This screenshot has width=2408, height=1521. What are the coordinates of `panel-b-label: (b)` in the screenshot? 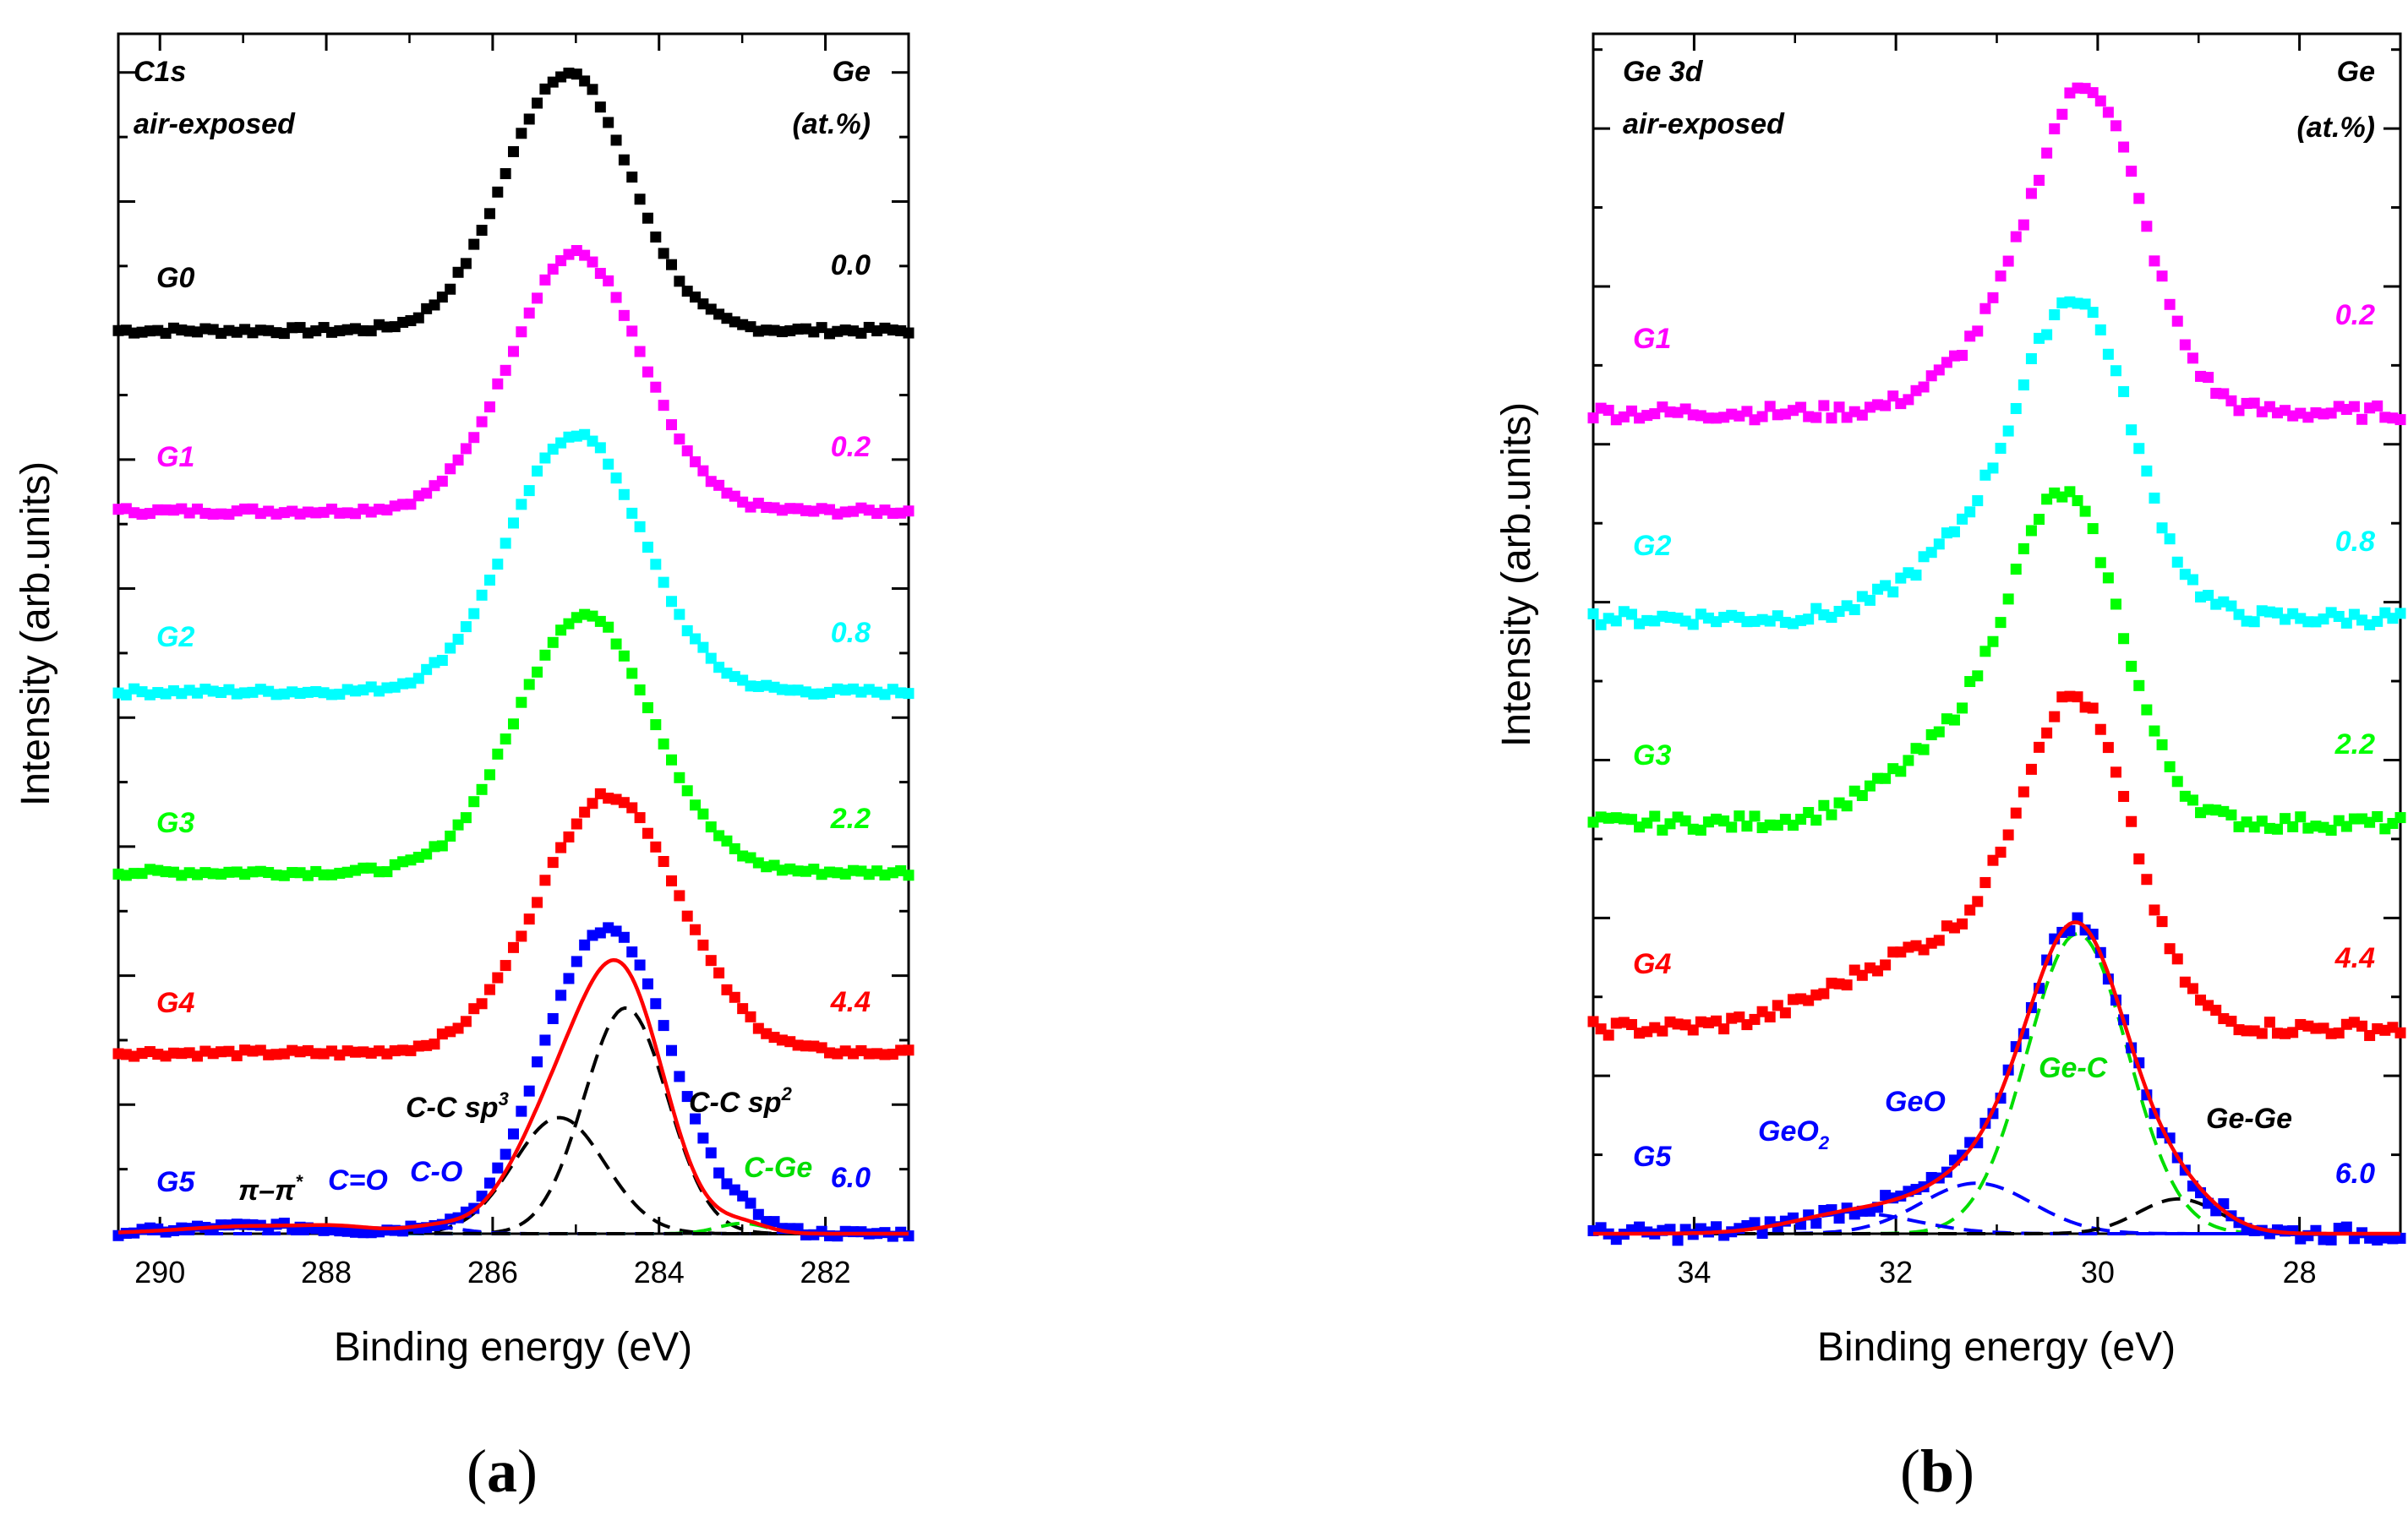 It's located at (1937, 1471).